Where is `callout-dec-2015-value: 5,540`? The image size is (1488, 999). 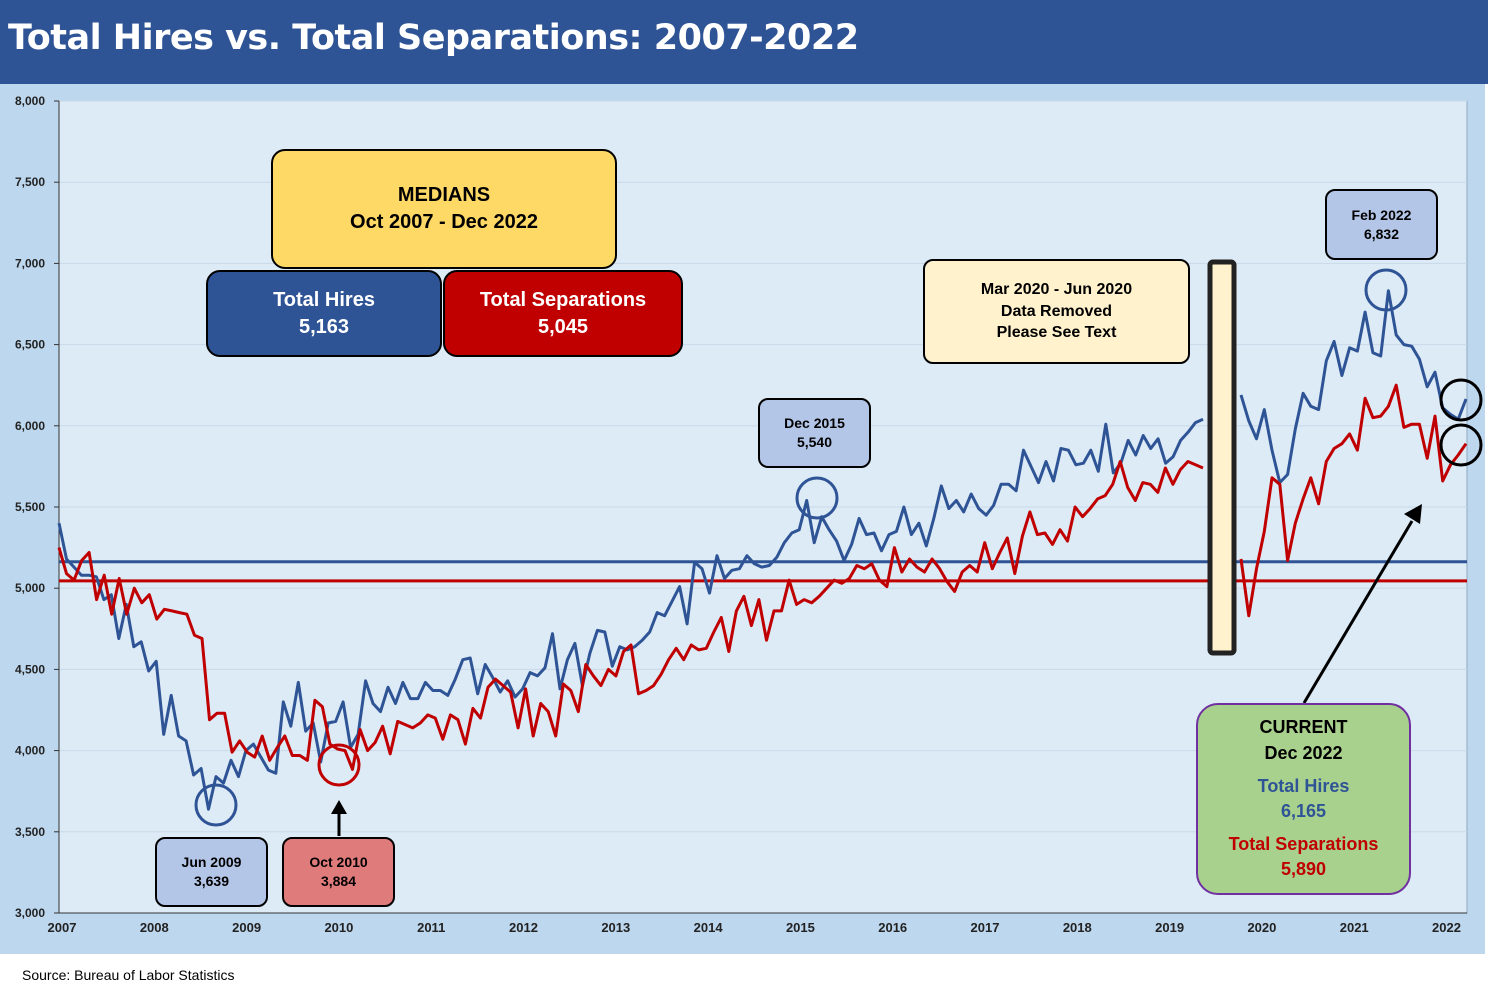
callout-dec-2015-value: 5,540 is located at coordinates (814, 442).